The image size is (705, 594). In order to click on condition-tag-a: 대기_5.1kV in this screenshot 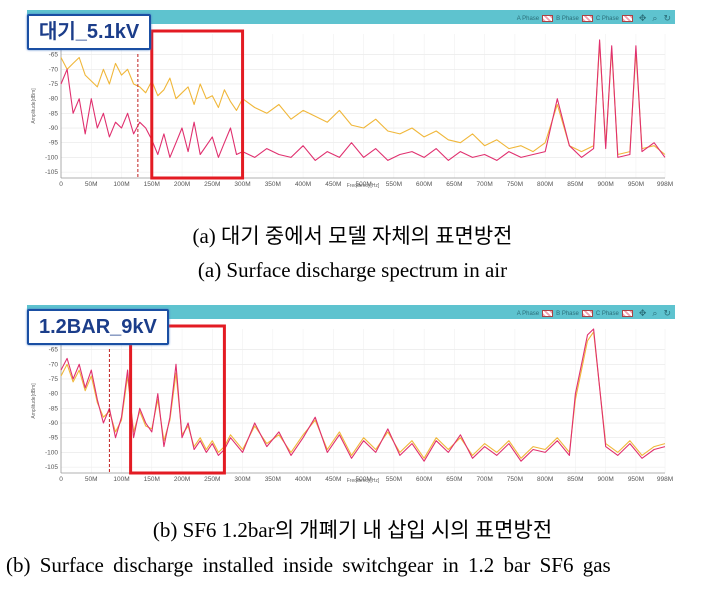, I will do `click(89, 32)`.